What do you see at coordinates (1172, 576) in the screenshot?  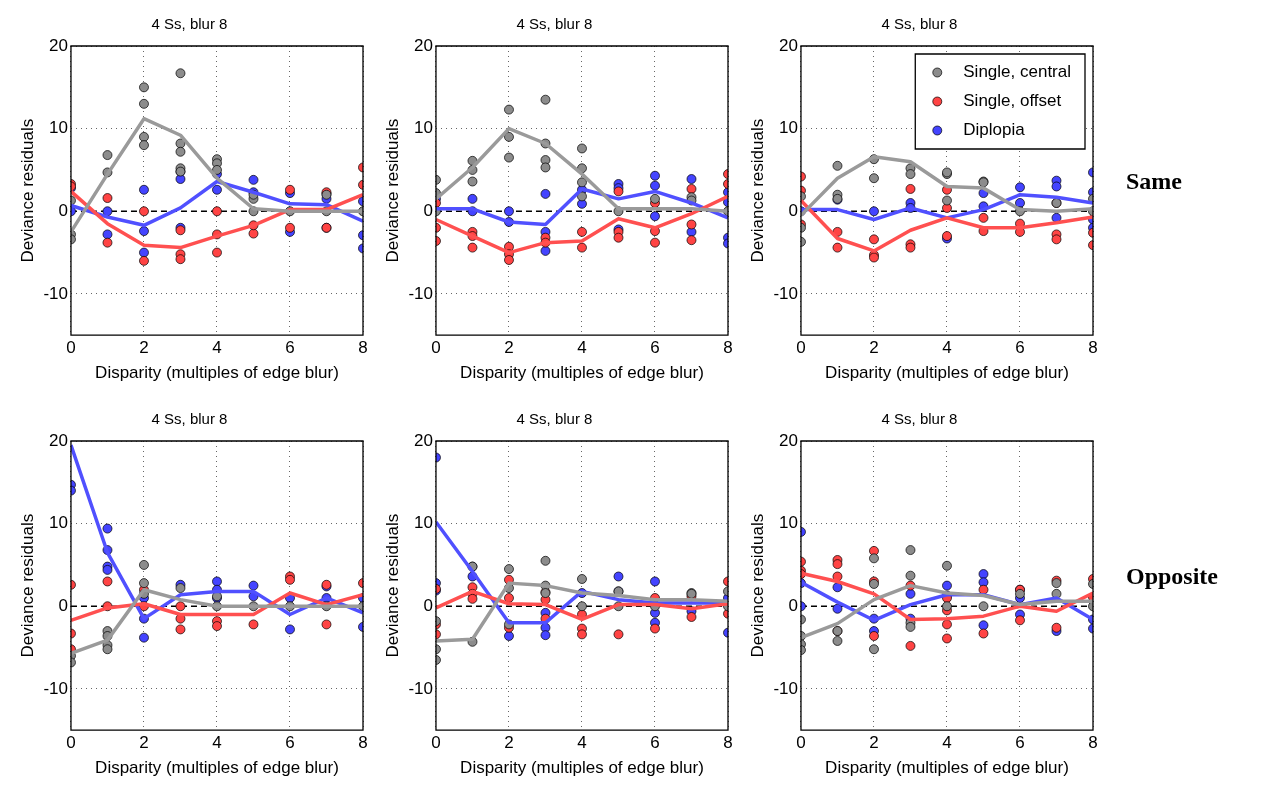 I see `text: Opposite` at bounding box center [1172, 576].